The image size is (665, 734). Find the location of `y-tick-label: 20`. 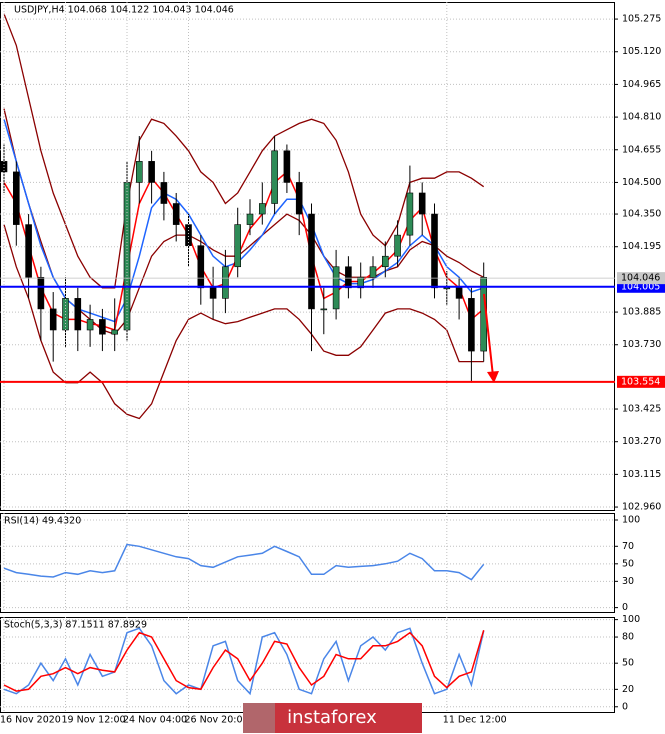

y-tick-label: 20 is located at coordinates (628, 689).